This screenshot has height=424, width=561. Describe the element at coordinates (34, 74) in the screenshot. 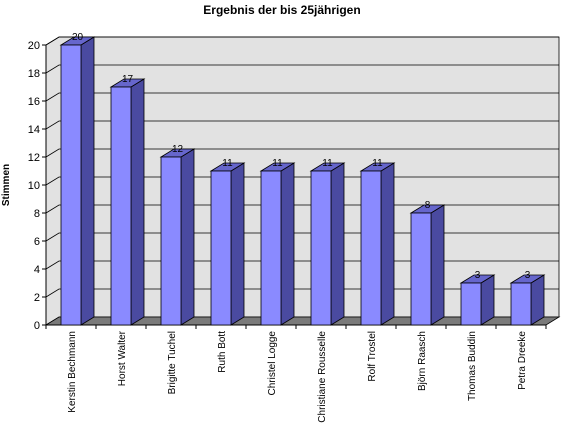

I see `y-tick-label: 18` at that location.